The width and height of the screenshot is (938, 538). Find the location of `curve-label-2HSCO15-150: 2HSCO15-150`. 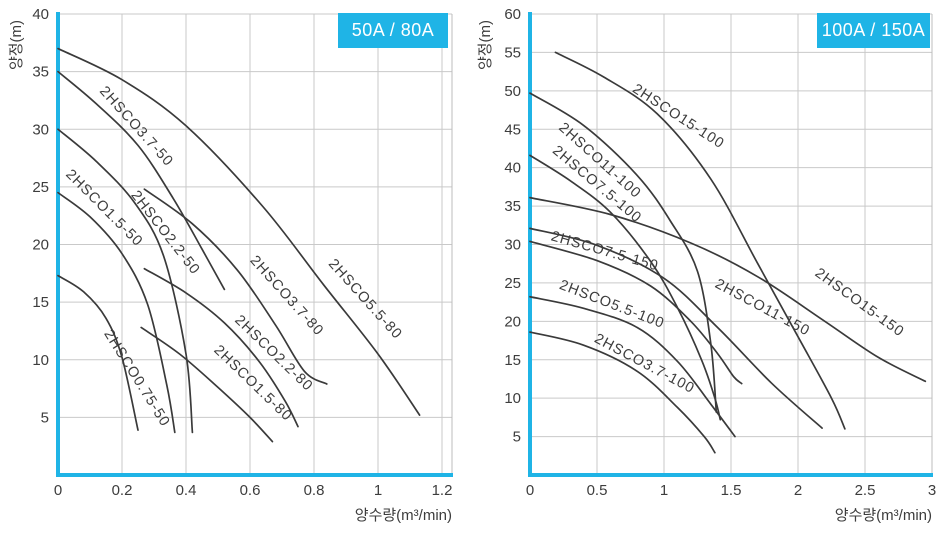

curve-label-2HSCO15-150: 2HSCO15-150 is located at coordinates (859, 302).